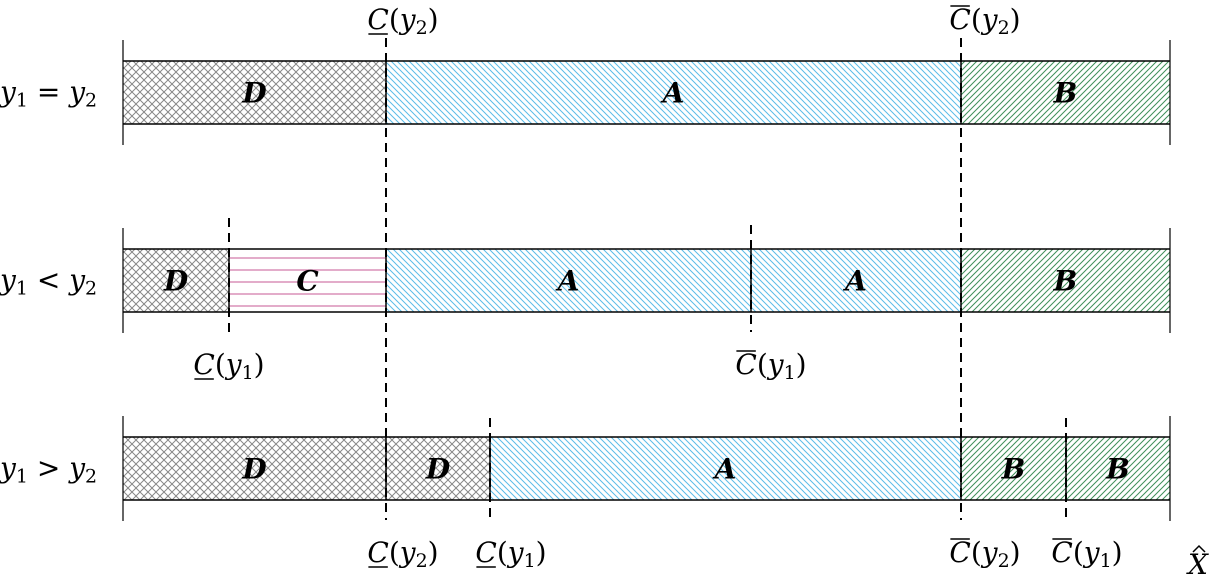 Image resolution: width=1212 pixels, height=578 pixels. I want to click on axis-label: X, so click(1197, 561).